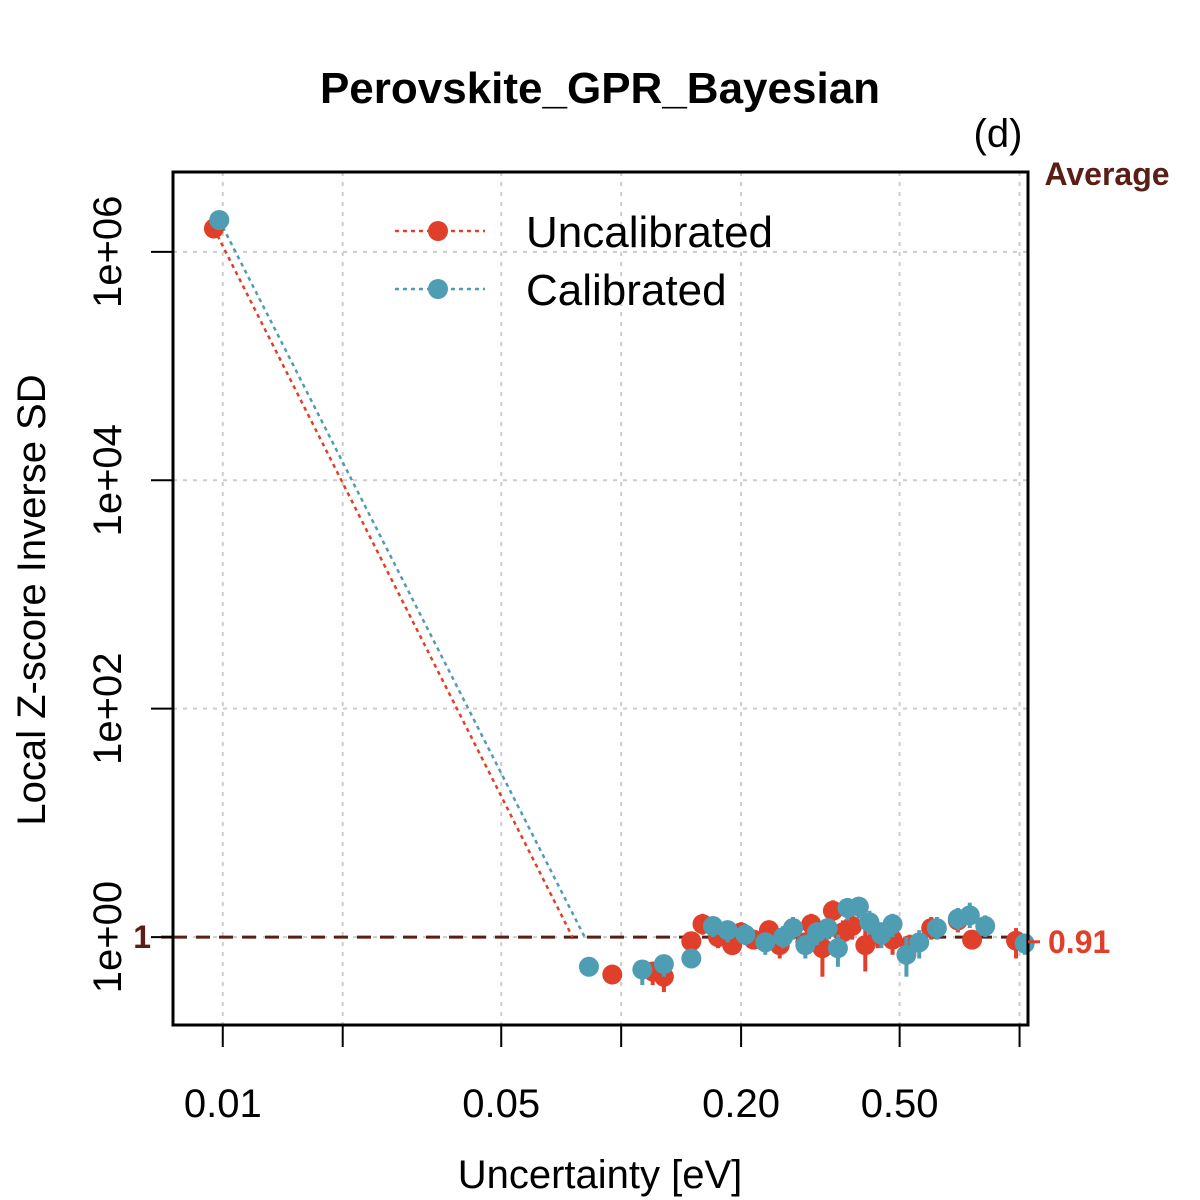 The height and width of the screenshot is (1200, 1200). What do you see at coordinates (741, 1104) in the screenshot?
I see `x-tick-label: 0.20` at bounding box center [741, 1104].